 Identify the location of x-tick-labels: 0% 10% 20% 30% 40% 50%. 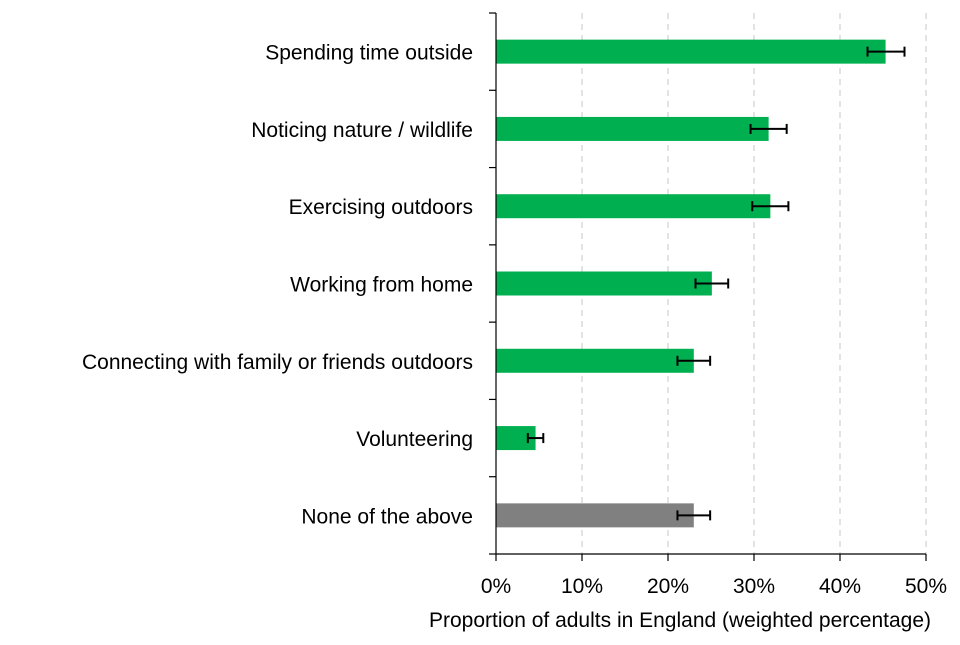
(714, 586).